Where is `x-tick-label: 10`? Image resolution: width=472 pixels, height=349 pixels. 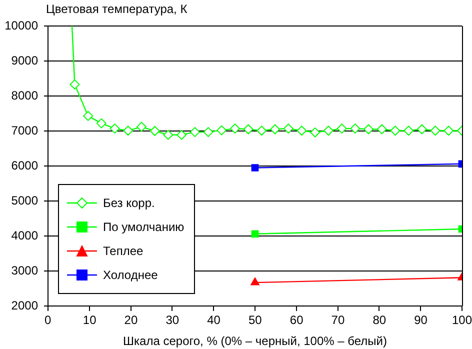 x-tick-label: 10 is located at coordinates (89, 320).